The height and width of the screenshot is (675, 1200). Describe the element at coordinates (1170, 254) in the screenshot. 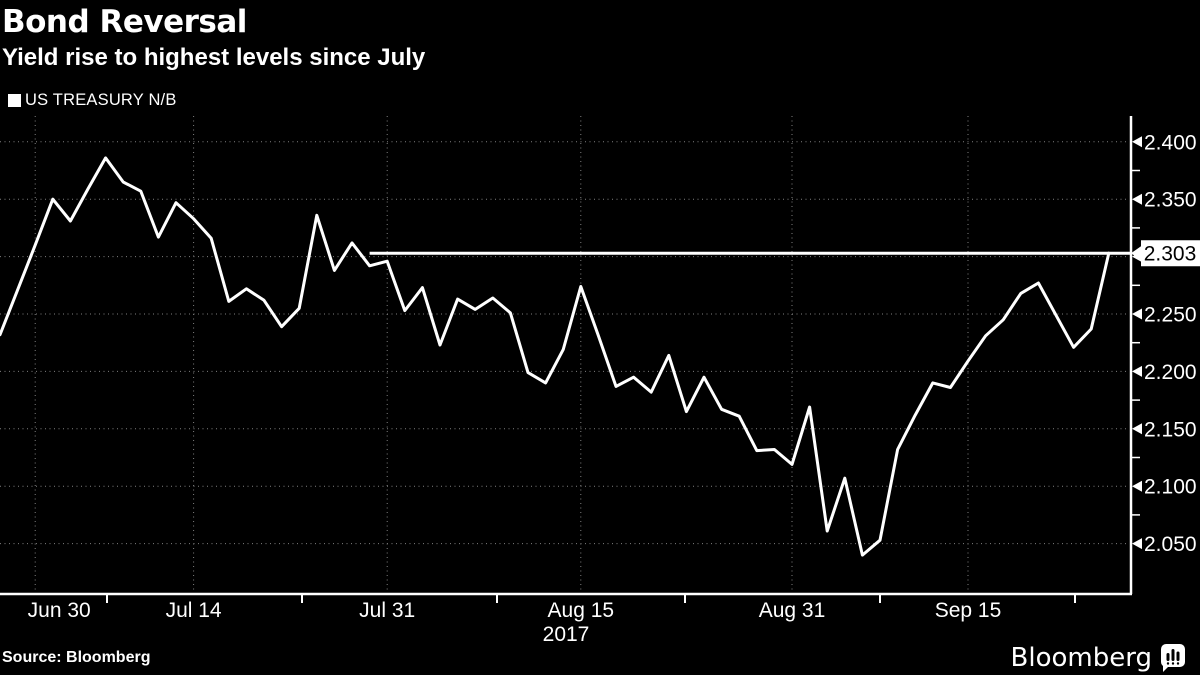

I see `svg-text: 2.303` at that location.